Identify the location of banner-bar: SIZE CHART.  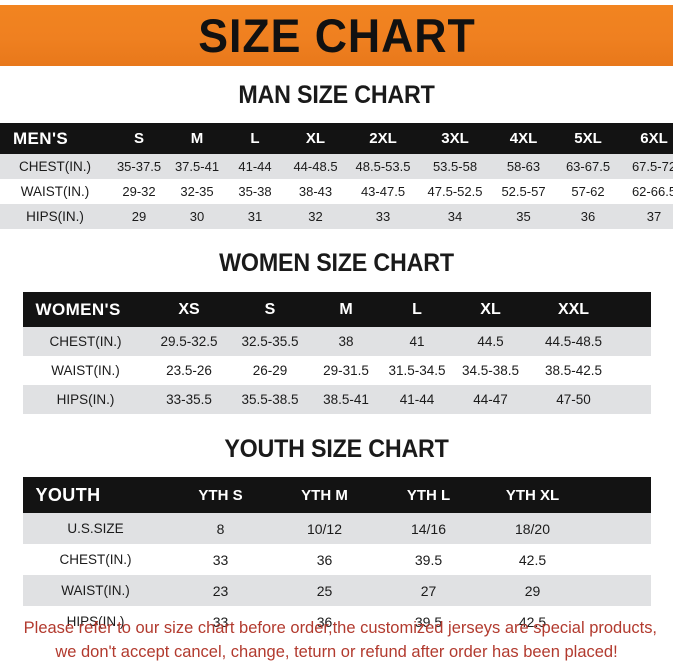
(336, 35).